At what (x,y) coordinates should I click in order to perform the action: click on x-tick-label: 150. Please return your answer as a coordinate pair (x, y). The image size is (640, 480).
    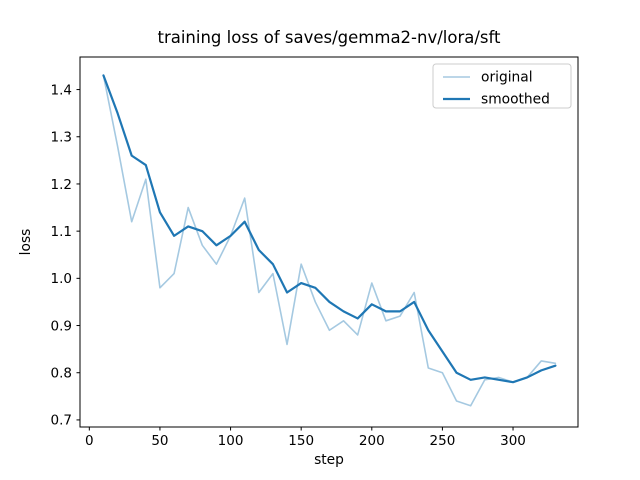
    Looking at the image, I should click on (301, 441).